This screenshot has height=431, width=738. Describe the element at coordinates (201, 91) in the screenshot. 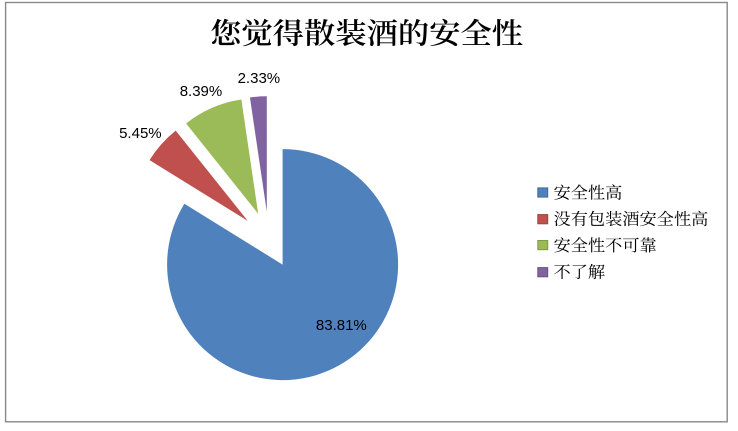

I see `svg-text: 8.39%` at that location.